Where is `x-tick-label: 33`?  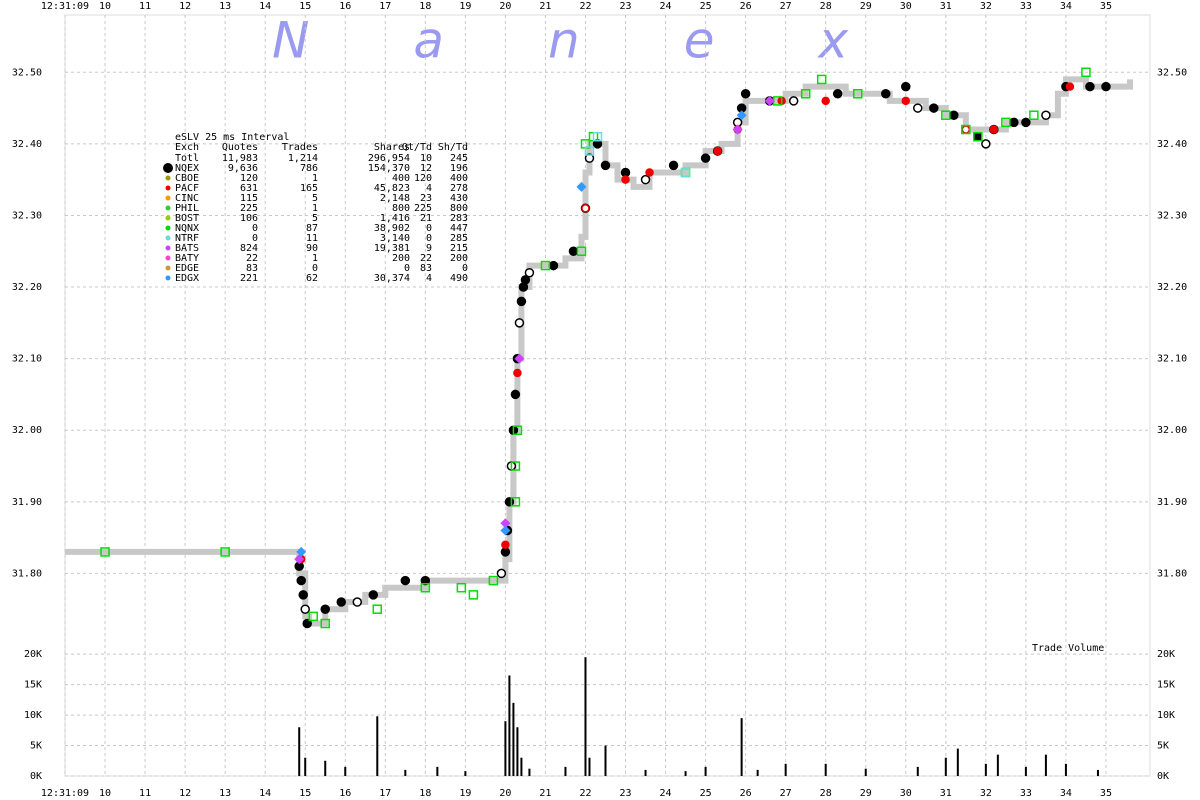
x-tick-label: 33 is located at coordinates (1026, 6).